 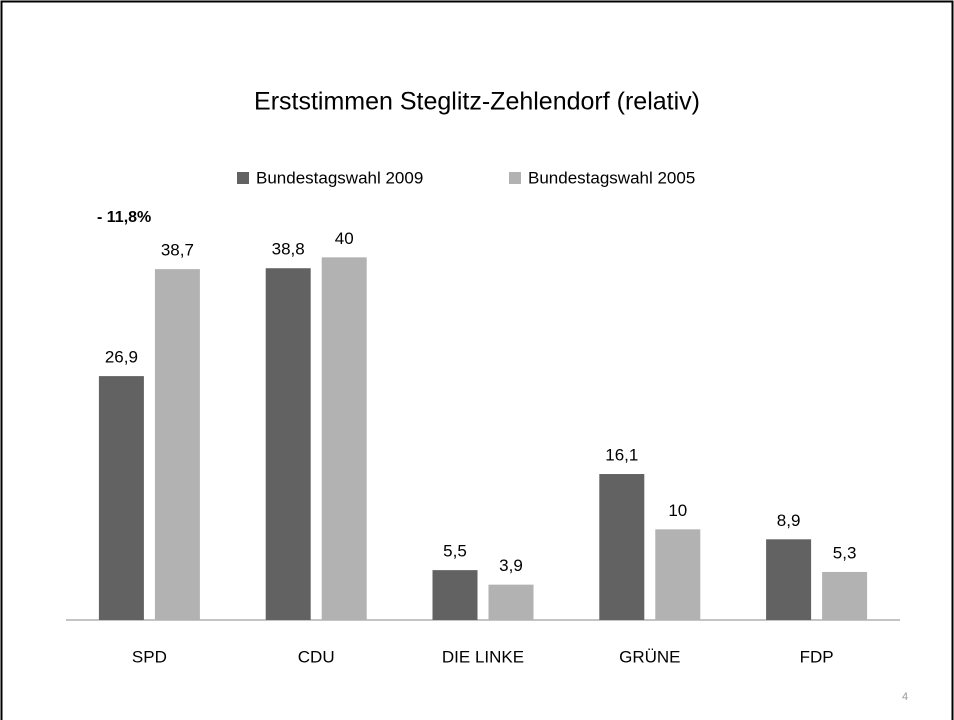 I want to click on annotation: - 11,8%, so click(x=124, y=217).